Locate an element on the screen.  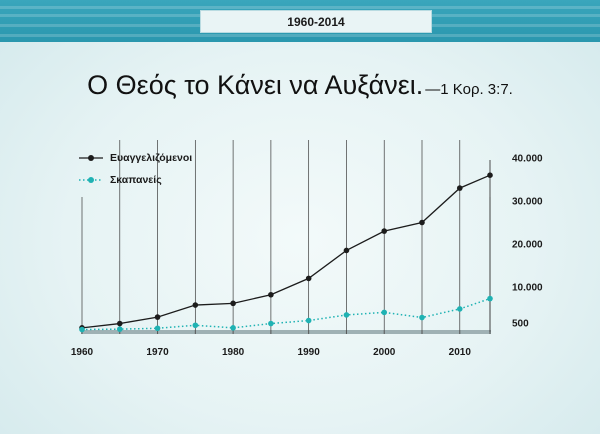
y-tick-label: 500 is located at coordinates (520, 324).